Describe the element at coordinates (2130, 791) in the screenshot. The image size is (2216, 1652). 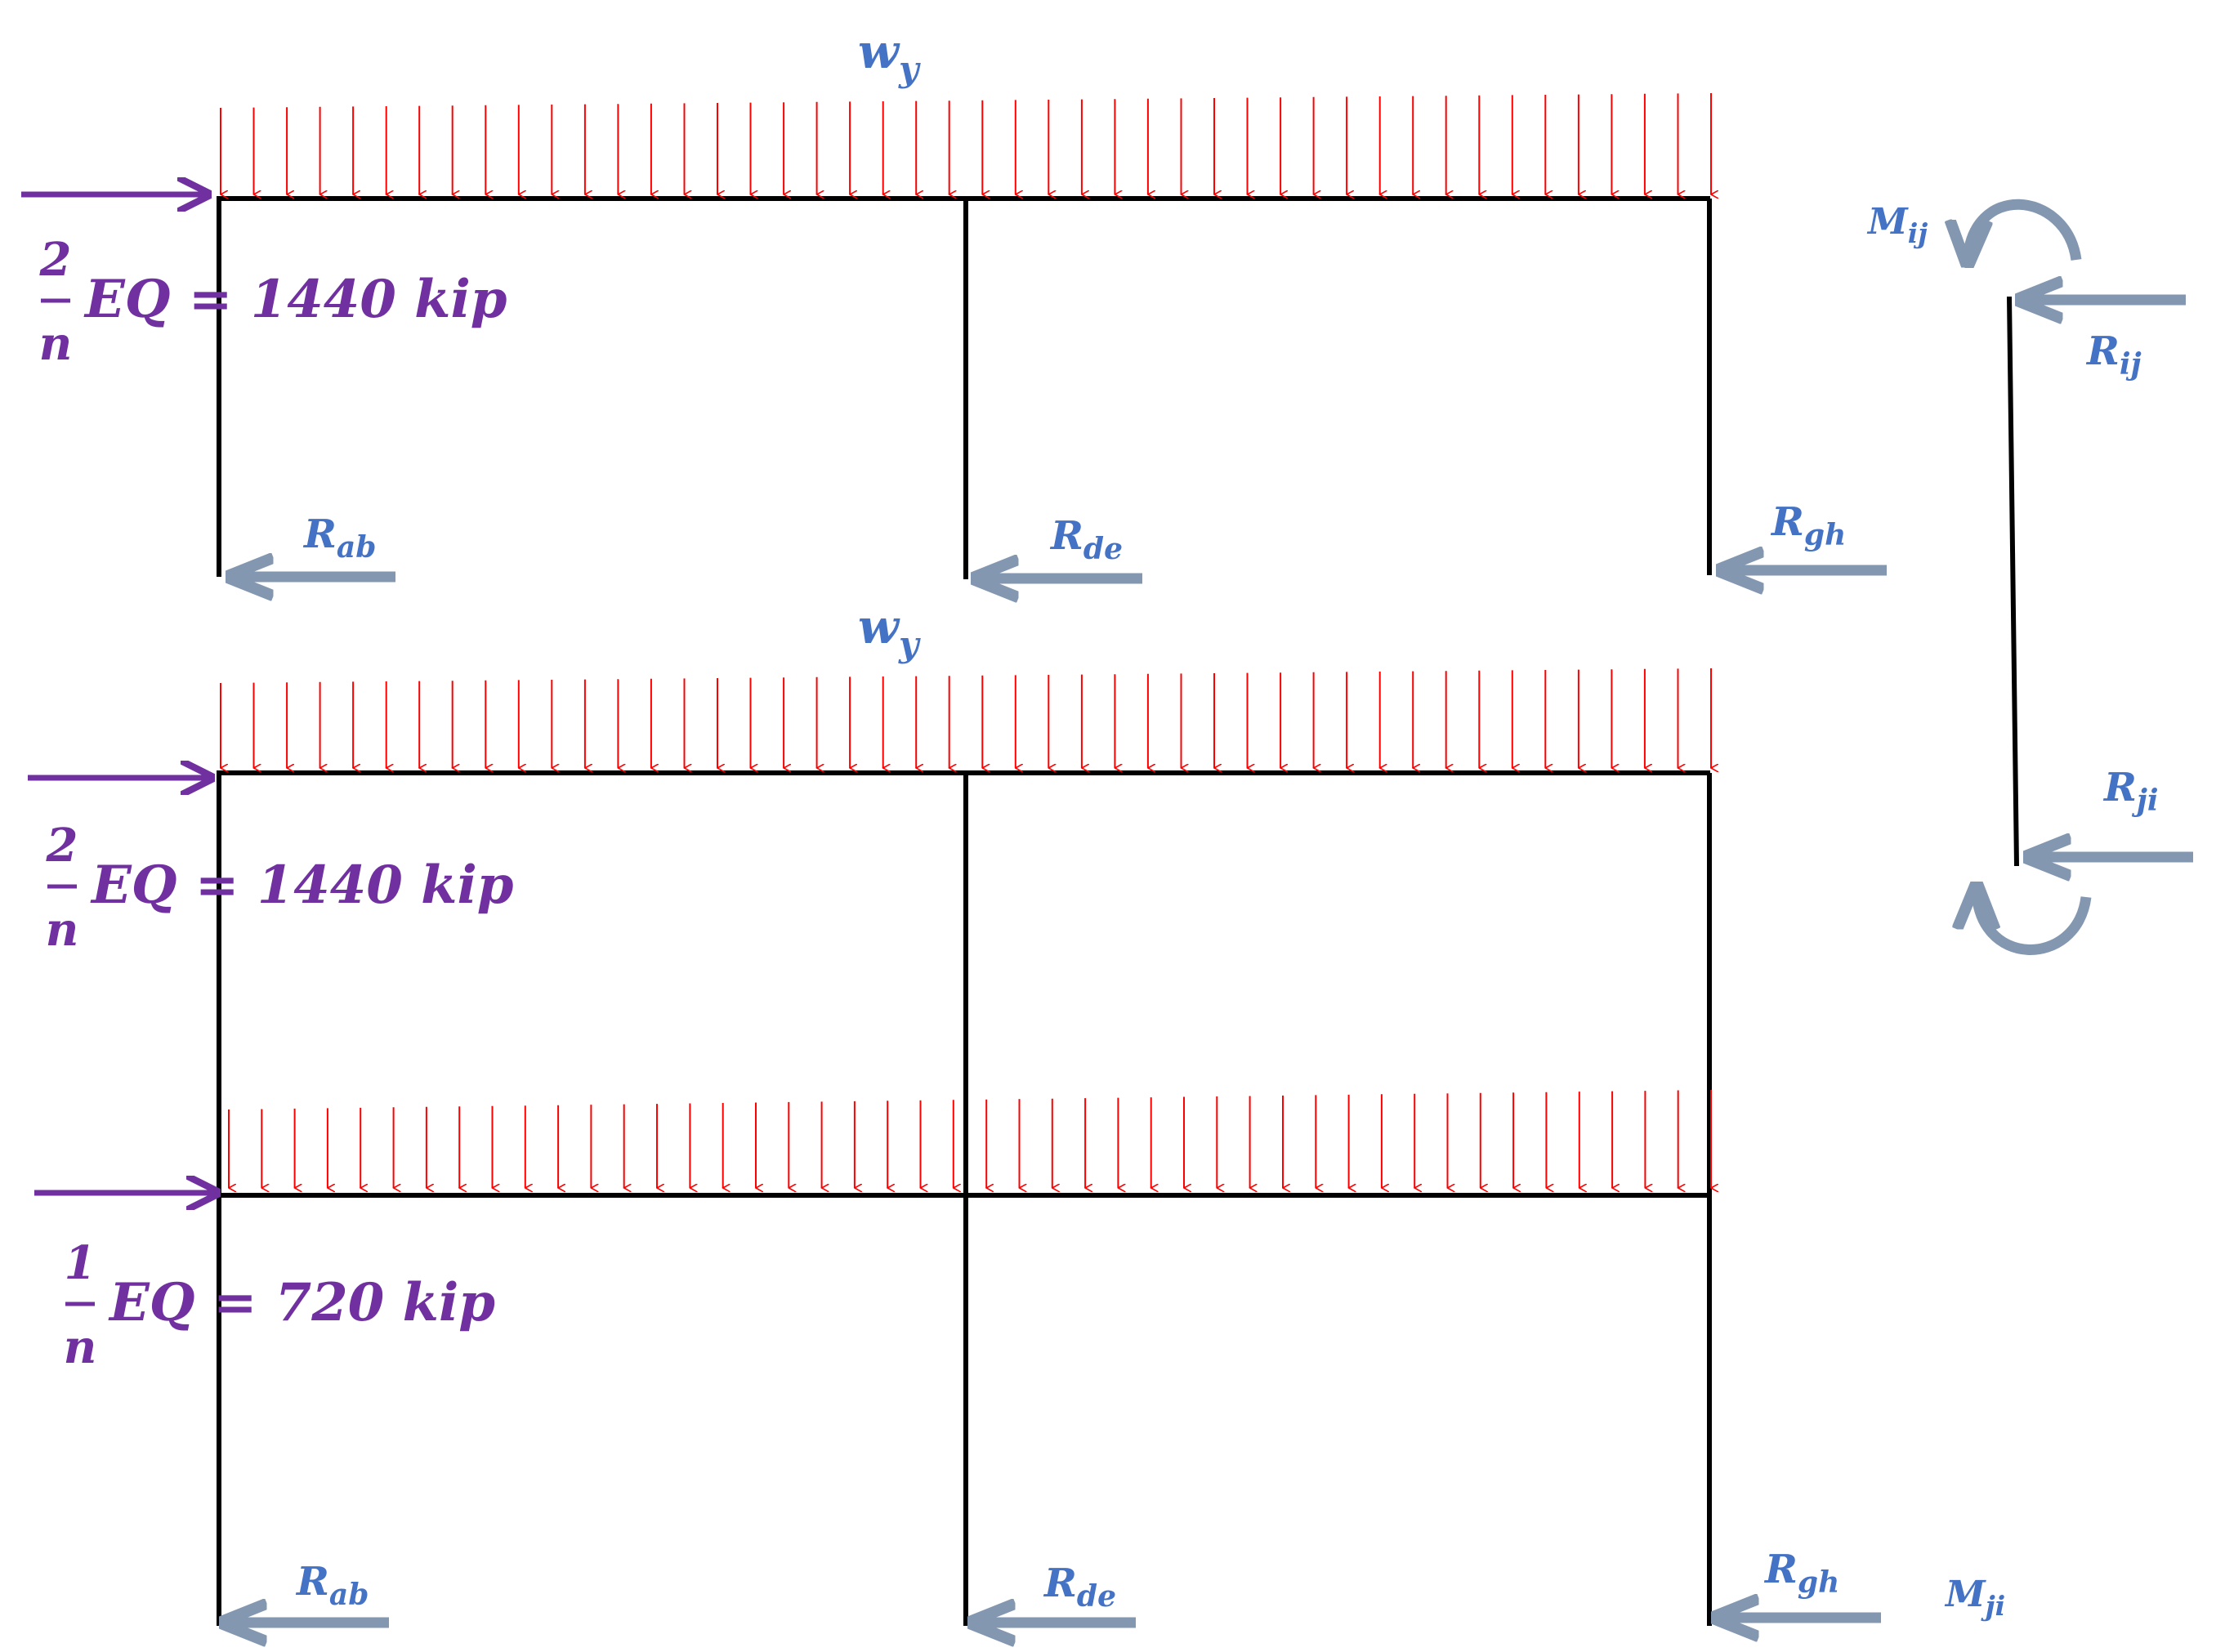
I see `fbd-force-label-bottom: Rji` at that location.